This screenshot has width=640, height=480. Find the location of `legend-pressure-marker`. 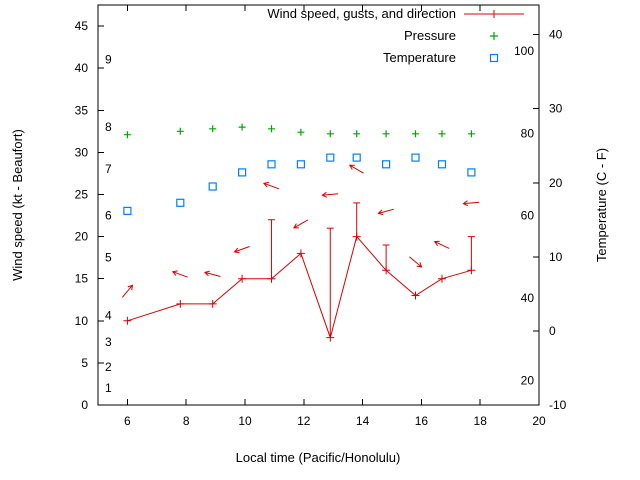

legend-pressure-marker is located at coordinates (494, 36).